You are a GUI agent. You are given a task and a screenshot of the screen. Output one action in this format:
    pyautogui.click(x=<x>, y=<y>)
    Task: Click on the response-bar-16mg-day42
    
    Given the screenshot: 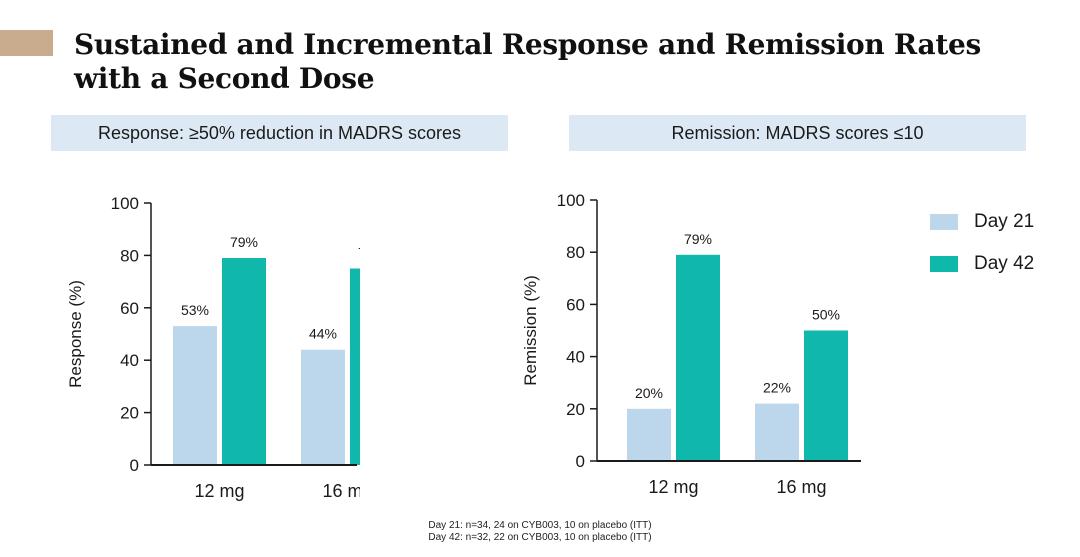 What is the action you would take?
    pyautogui.click(x=355, y=366)
    